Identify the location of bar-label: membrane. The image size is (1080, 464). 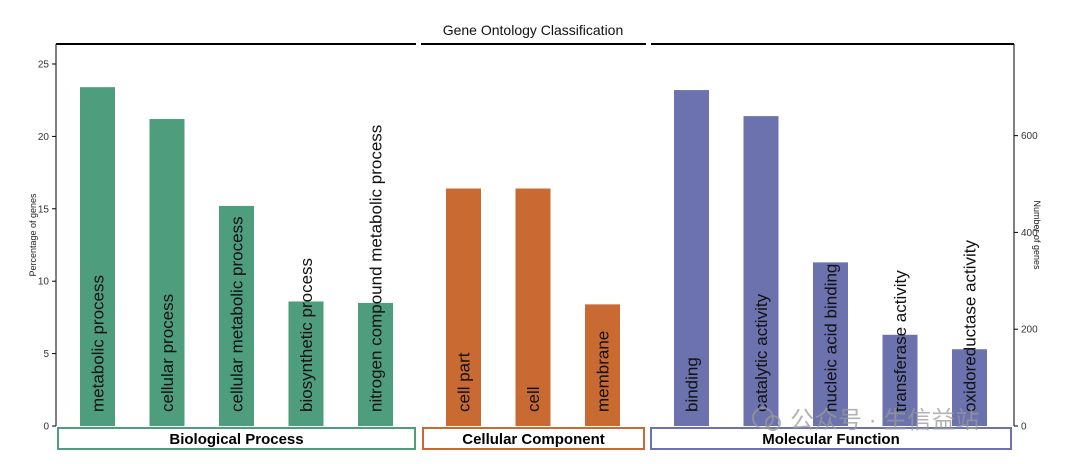
(603, 371).